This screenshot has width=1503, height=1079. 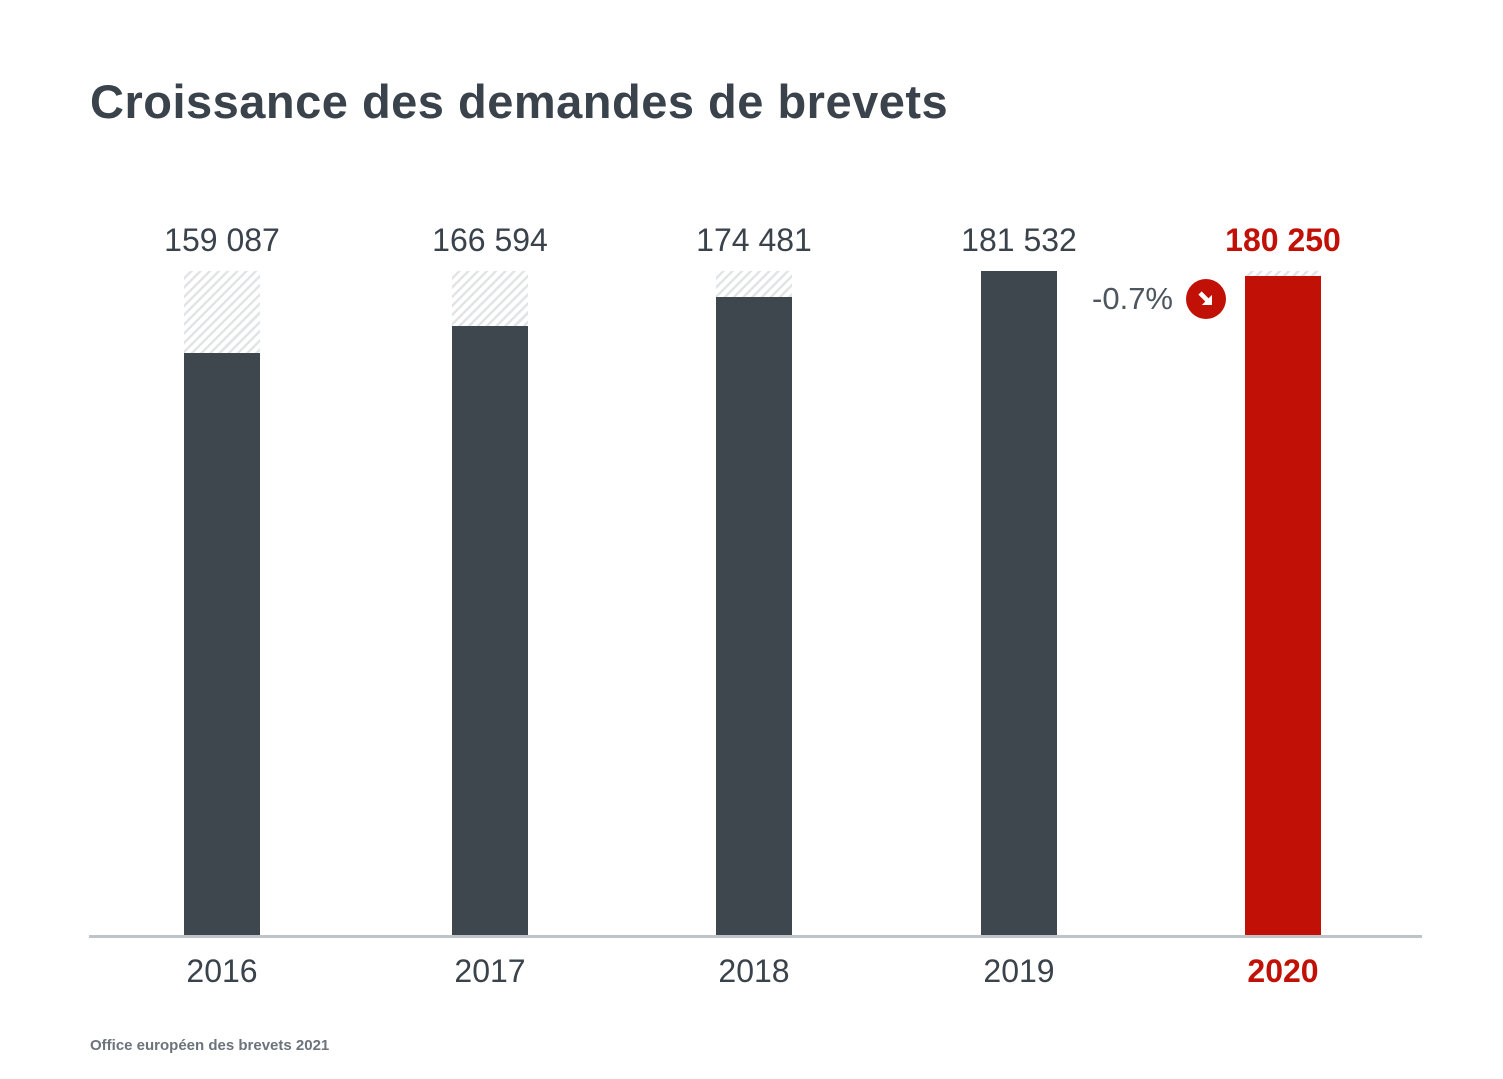 I want to click on x-axis-label-2017: 2017, so click(x=490, y=971).